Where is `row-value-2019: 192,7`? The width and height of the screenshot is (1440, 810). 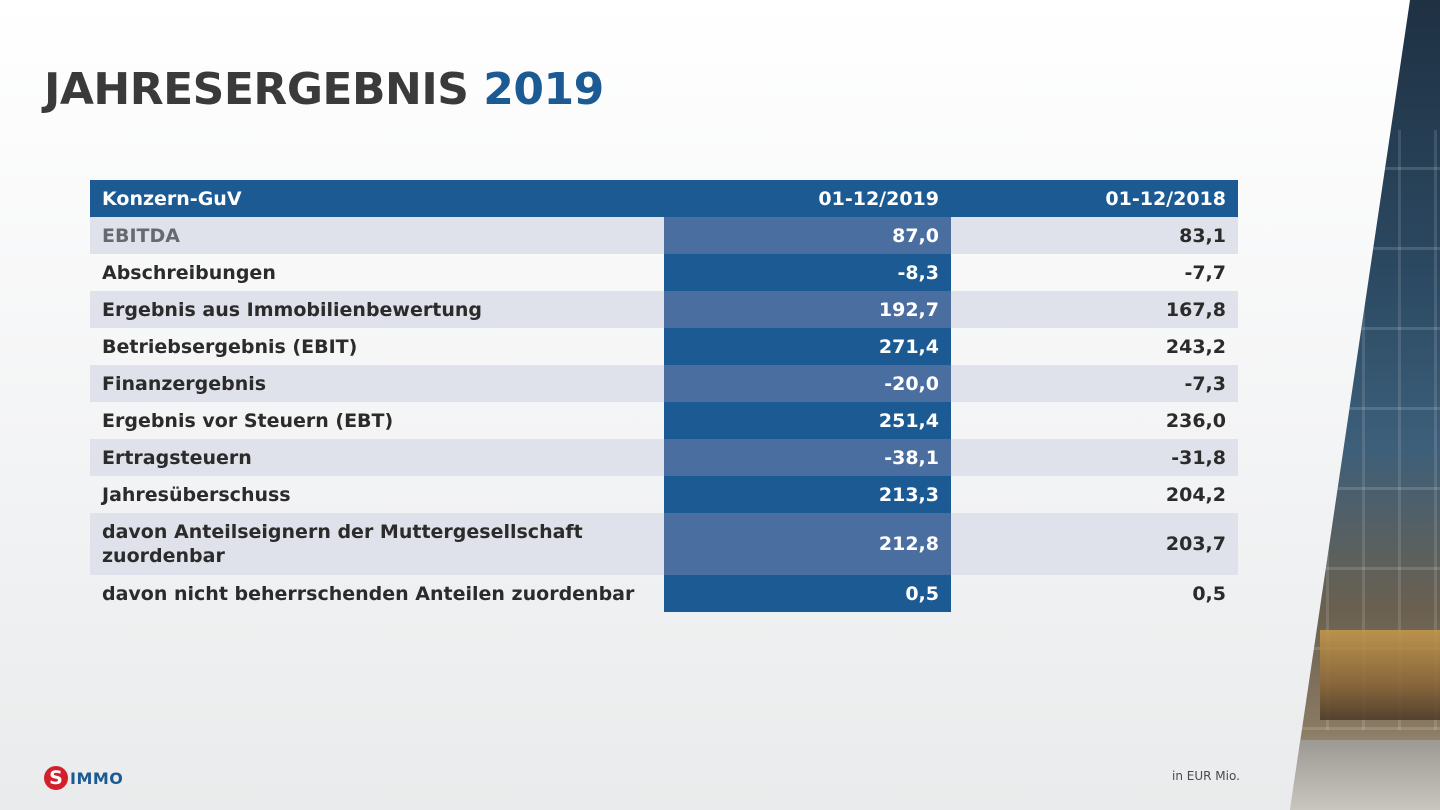 row-value-2019: 192,7 is located at coordinates (807, 309).